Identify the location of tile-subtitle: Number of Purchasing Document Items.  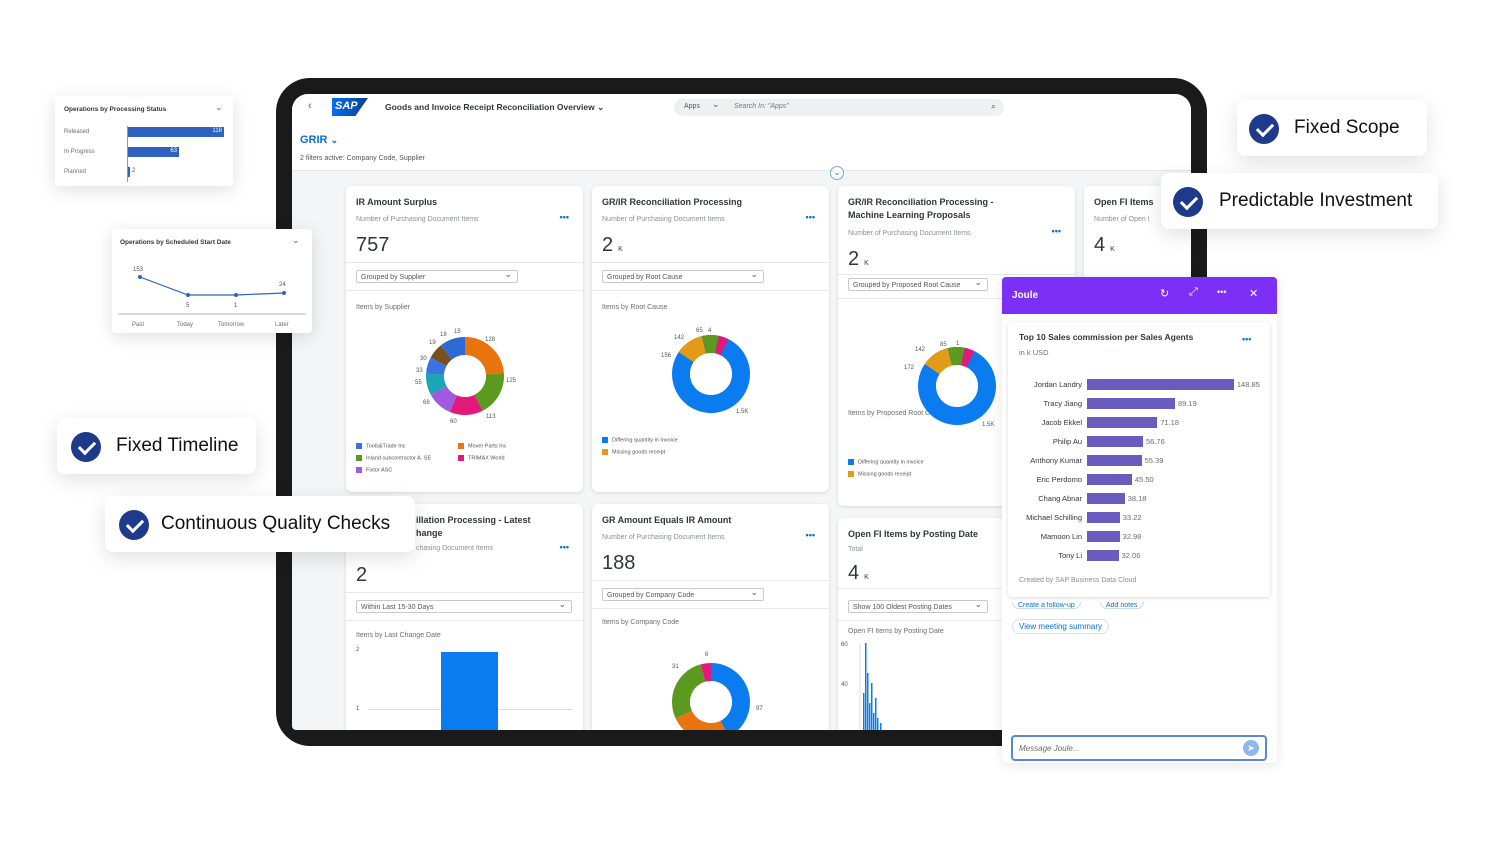
(663, 537).